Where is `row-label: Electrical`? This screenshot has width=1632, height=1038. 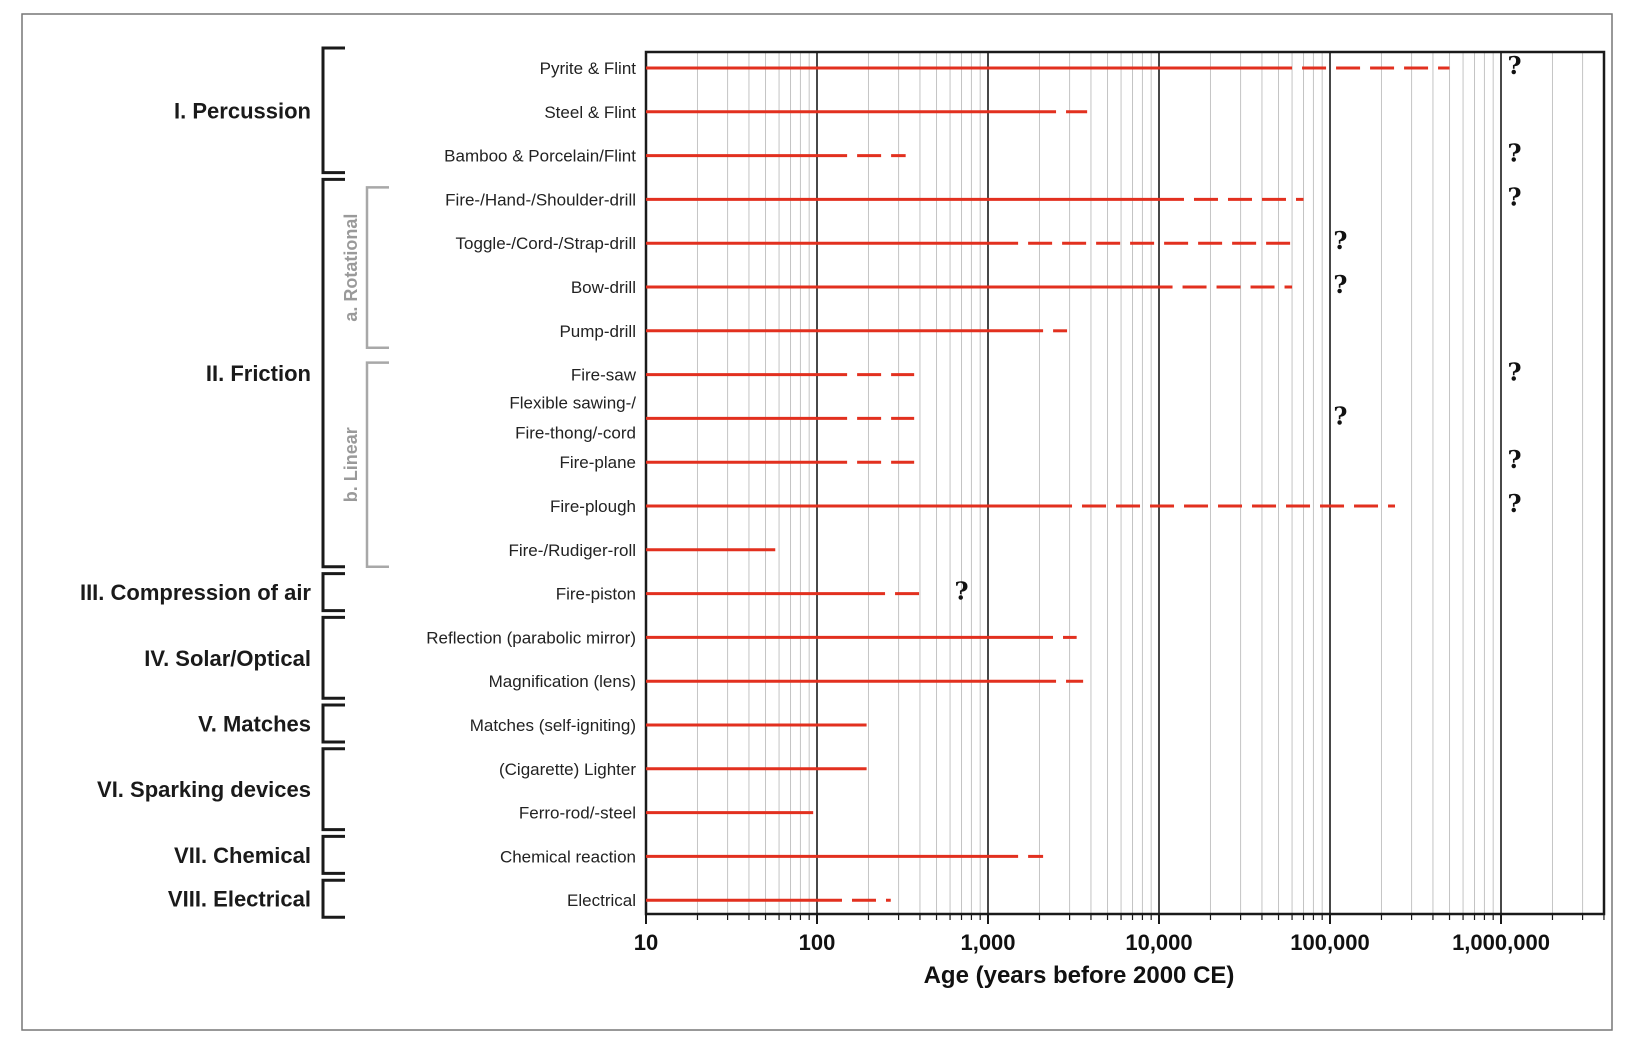 row-label: Electrical is located at coordinates (601, 900).